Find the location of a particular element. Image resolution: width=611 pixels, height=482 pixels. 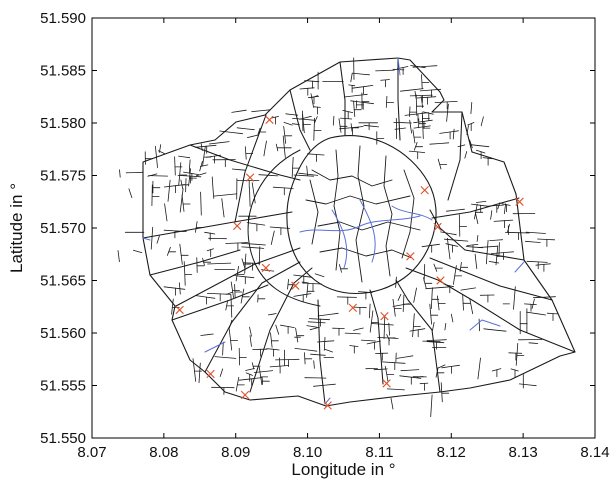

y-tick-label: 51.585 is located at coordinates (63, 71).